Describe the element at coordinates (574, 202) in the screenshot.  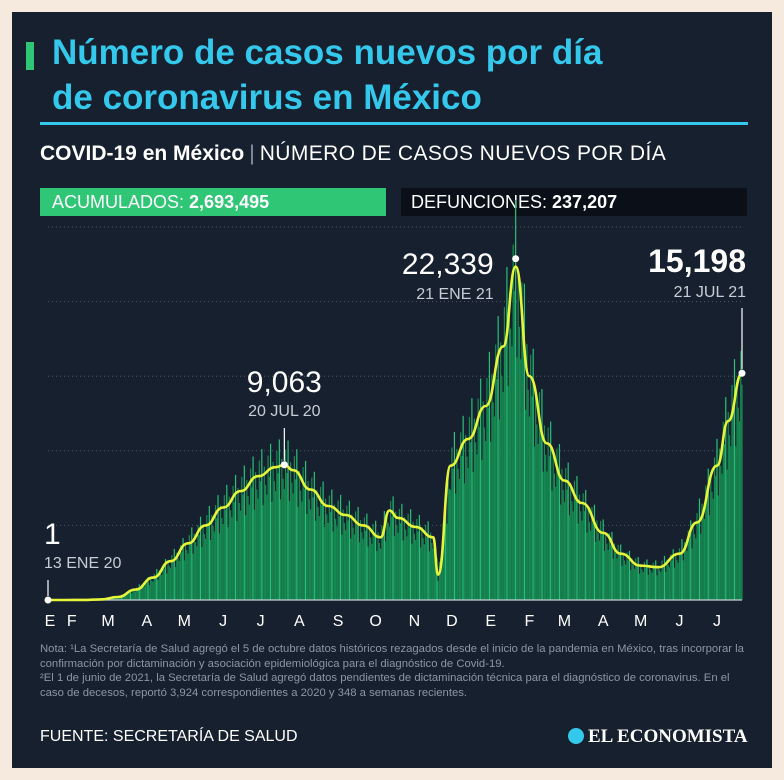
I see `defunciones-badge: DEFUNCIONES: 237,207` at that location.